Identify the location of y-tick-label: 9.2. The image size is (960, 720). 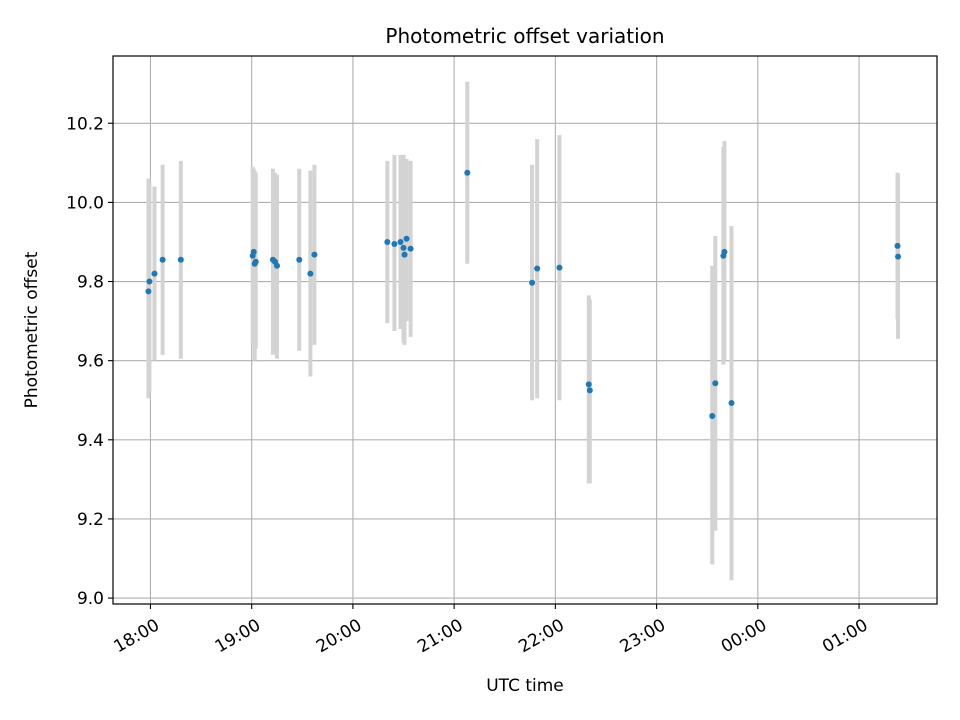
(90, 520).